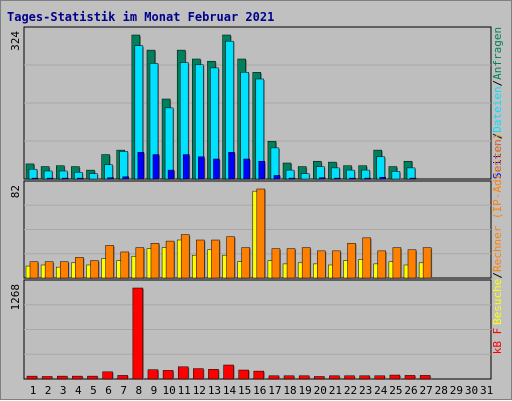  Describe the element at coordinates (15, 191) in the screenshot. I see `y-max-label-middle: 82` at that location.